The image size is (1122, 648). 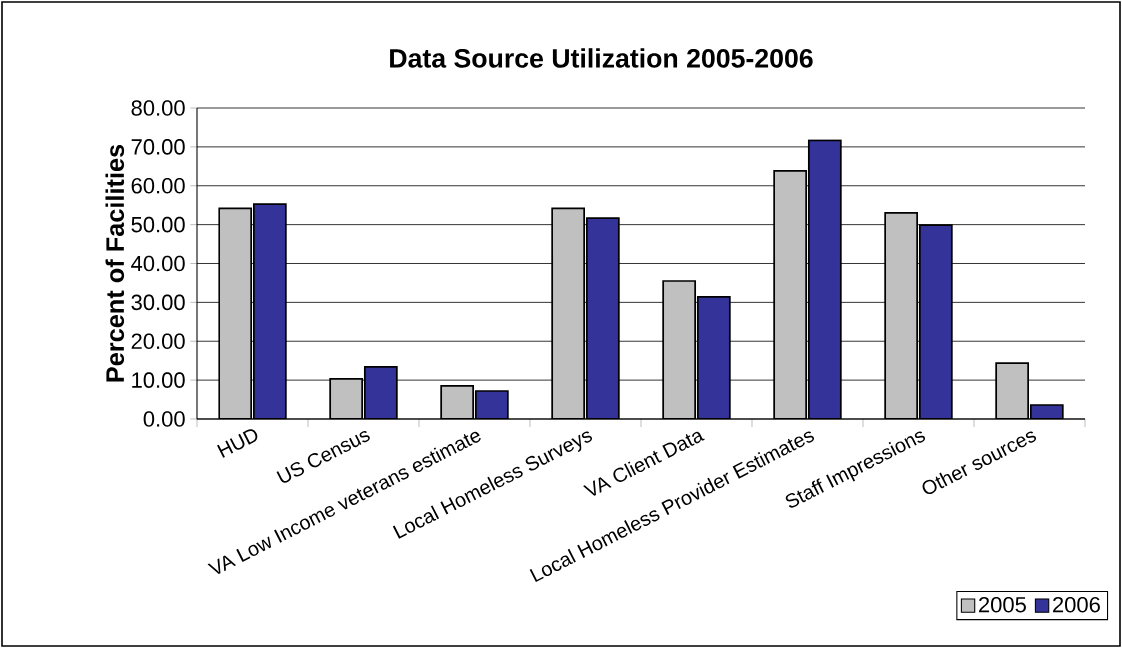 I want to click on y-tick-label: 60.00, so click(x=158, y=185).